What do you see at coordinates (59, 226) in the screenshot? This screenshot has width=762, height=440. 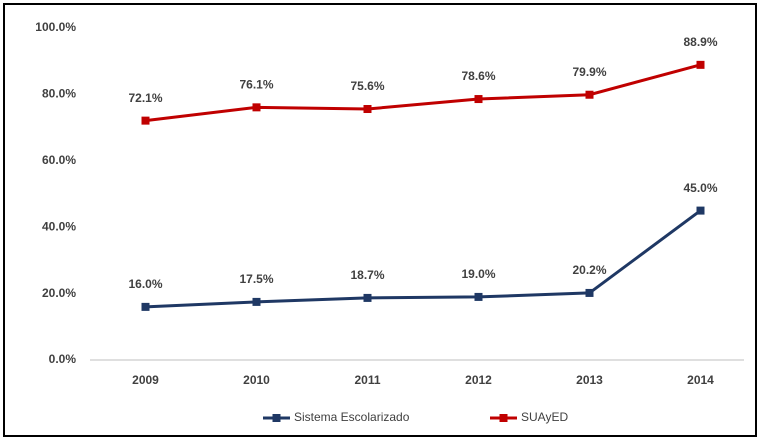 I see `y-tick-label: 40.0%` at bounding box center [59, 226].